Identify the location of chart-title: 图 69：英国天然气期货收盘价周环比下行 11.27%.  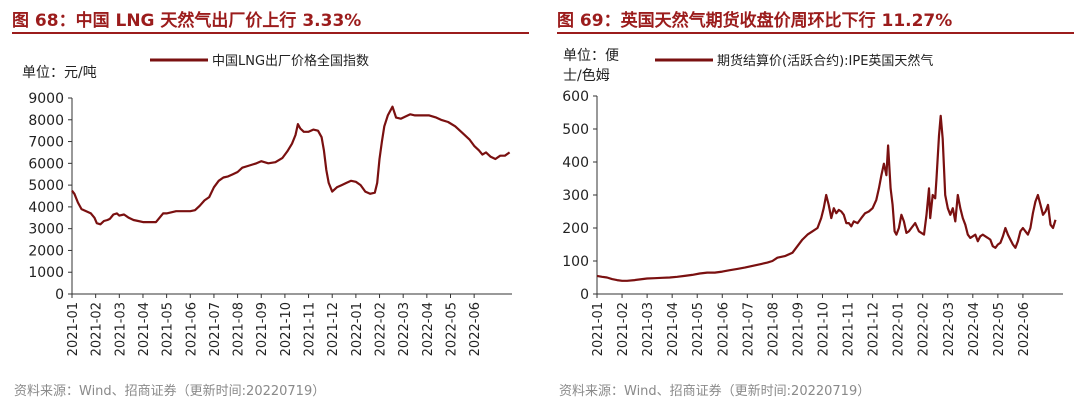
(755, 21).